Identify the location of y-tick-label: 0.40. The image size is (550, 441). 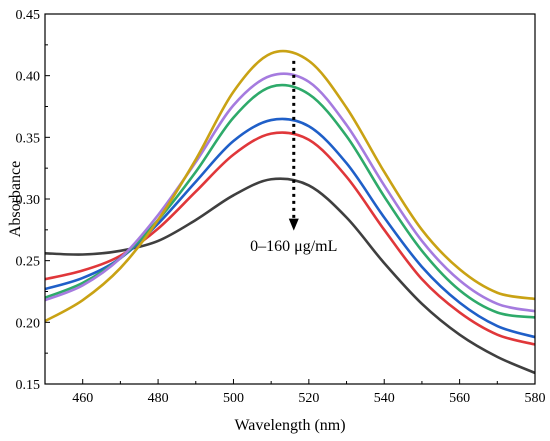
(28, 77).